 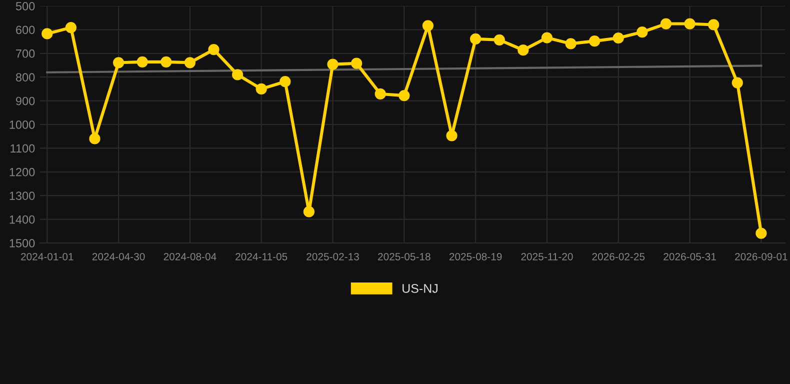 What do you see at coordinates (547, 256) in the screenshot?
I see `x-tick-label: 2025-11-20` at bounding box center [547, 256].